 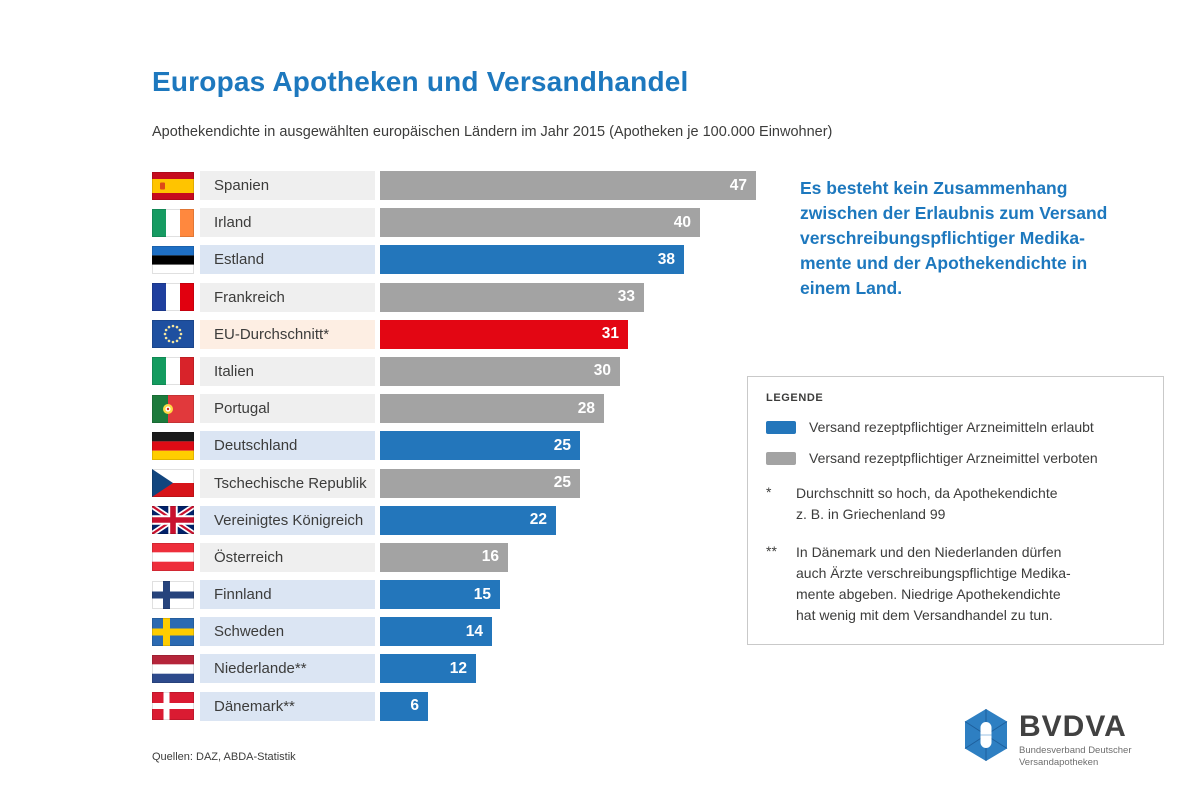 I want to click on table-row: Dänemark** 6, so click(x=454, y=706).